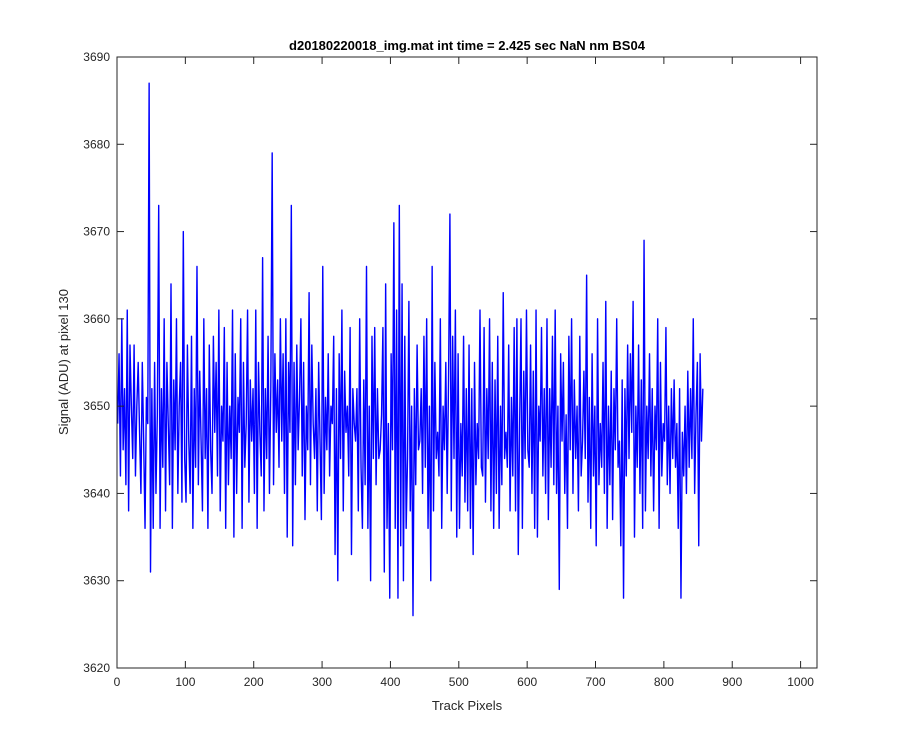  Describe the element at coordinates (96, 57) in the screenshot. I see `y-tick-label: 3690` at that location.